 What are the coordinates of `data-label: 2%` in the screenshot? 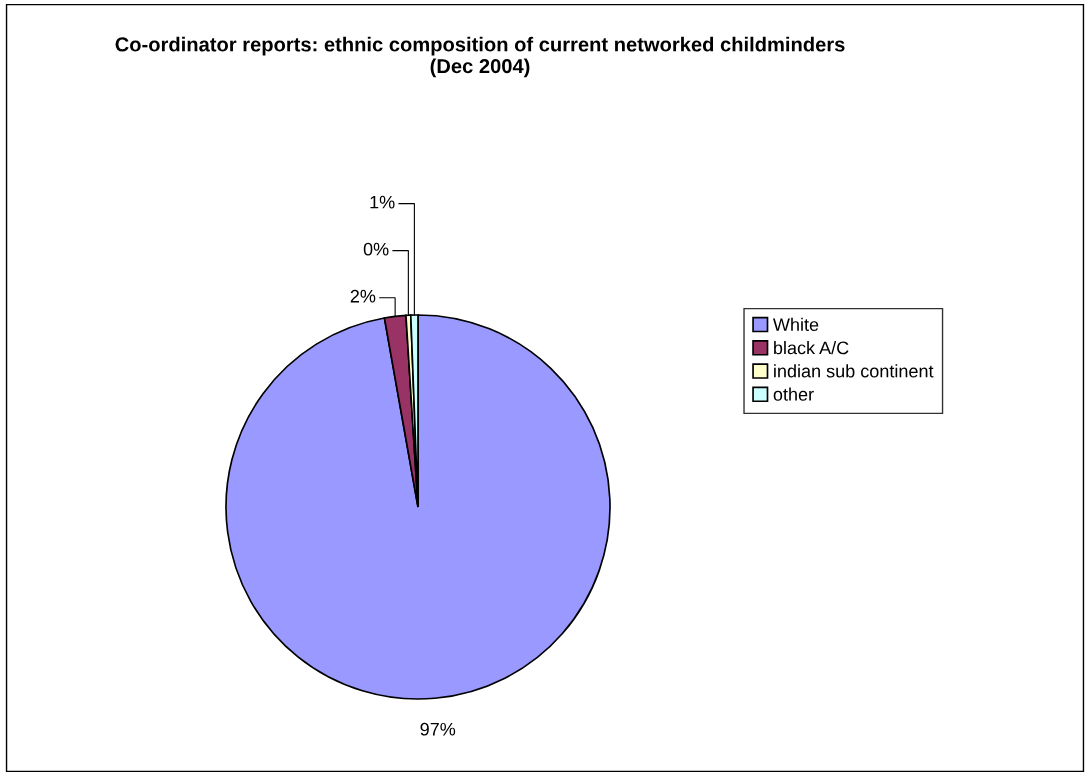 It's located at (363, 296).